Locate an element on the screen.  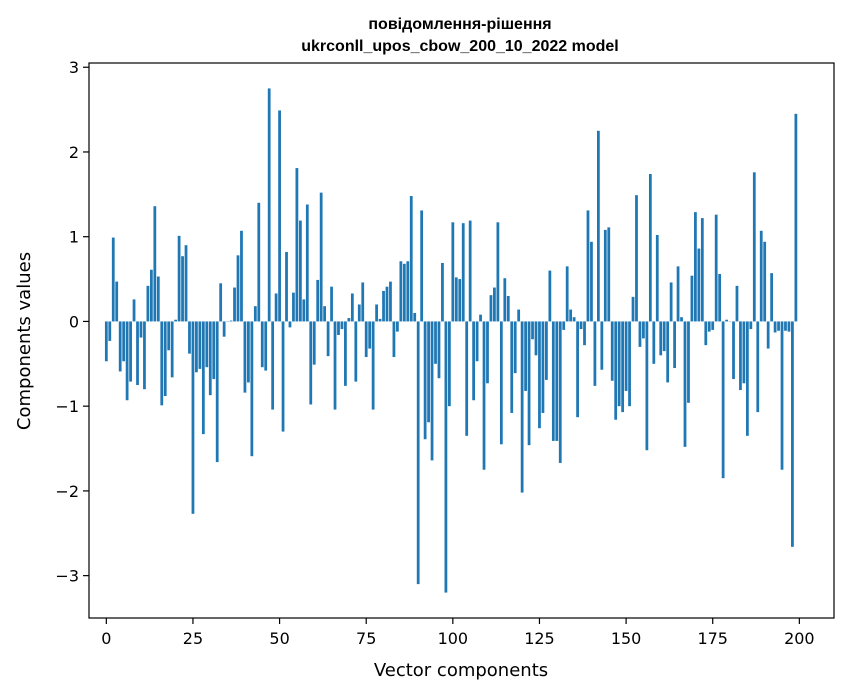
y-axis-ticks: −3 −2 −1 0 1 2 3 is located at coordinates (72, 322).